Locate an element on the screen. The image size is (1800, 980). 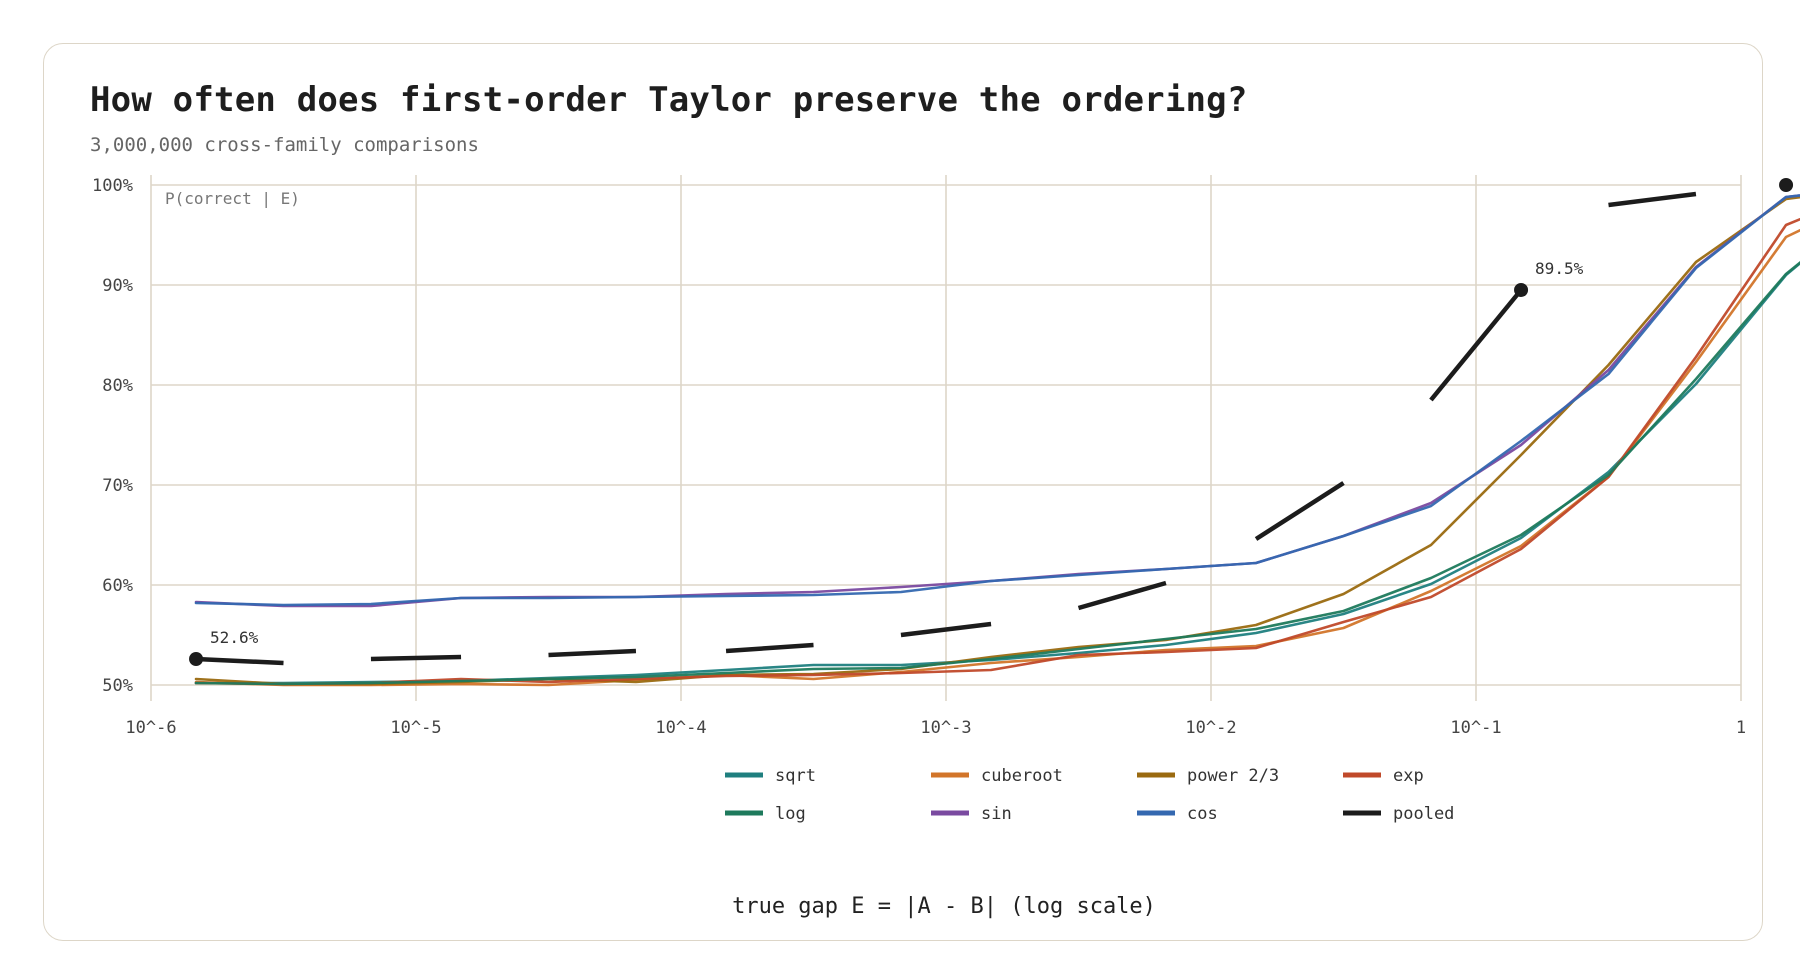
legend-label: sqrt is located at coordinates (795, 776).